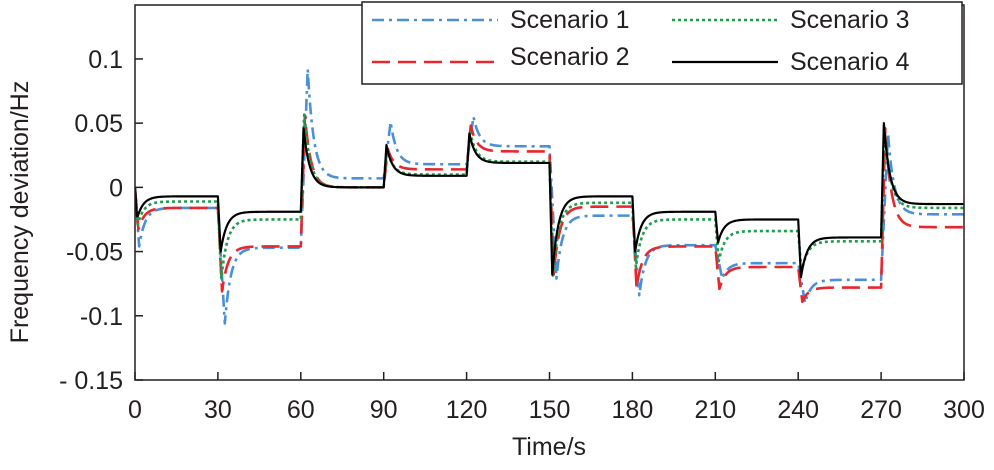 Image resolution: width=994 pixels, height=470 pixels. I want to click on y-tick-label: 0.05, so click(98, 124).